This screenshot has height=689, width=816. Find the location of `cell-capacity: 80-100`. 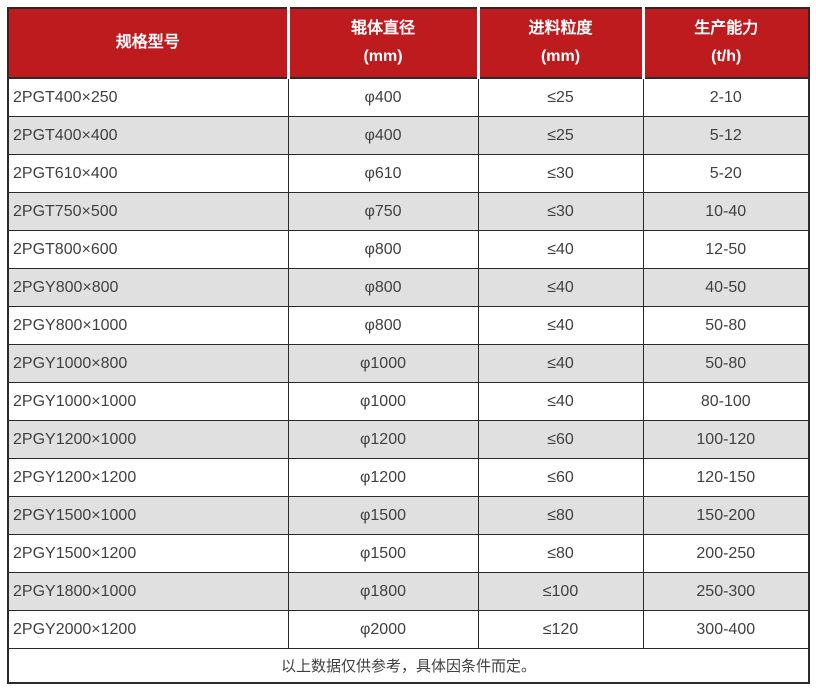

cell-capacity: 80-100 is located at coordinates (726, 401).